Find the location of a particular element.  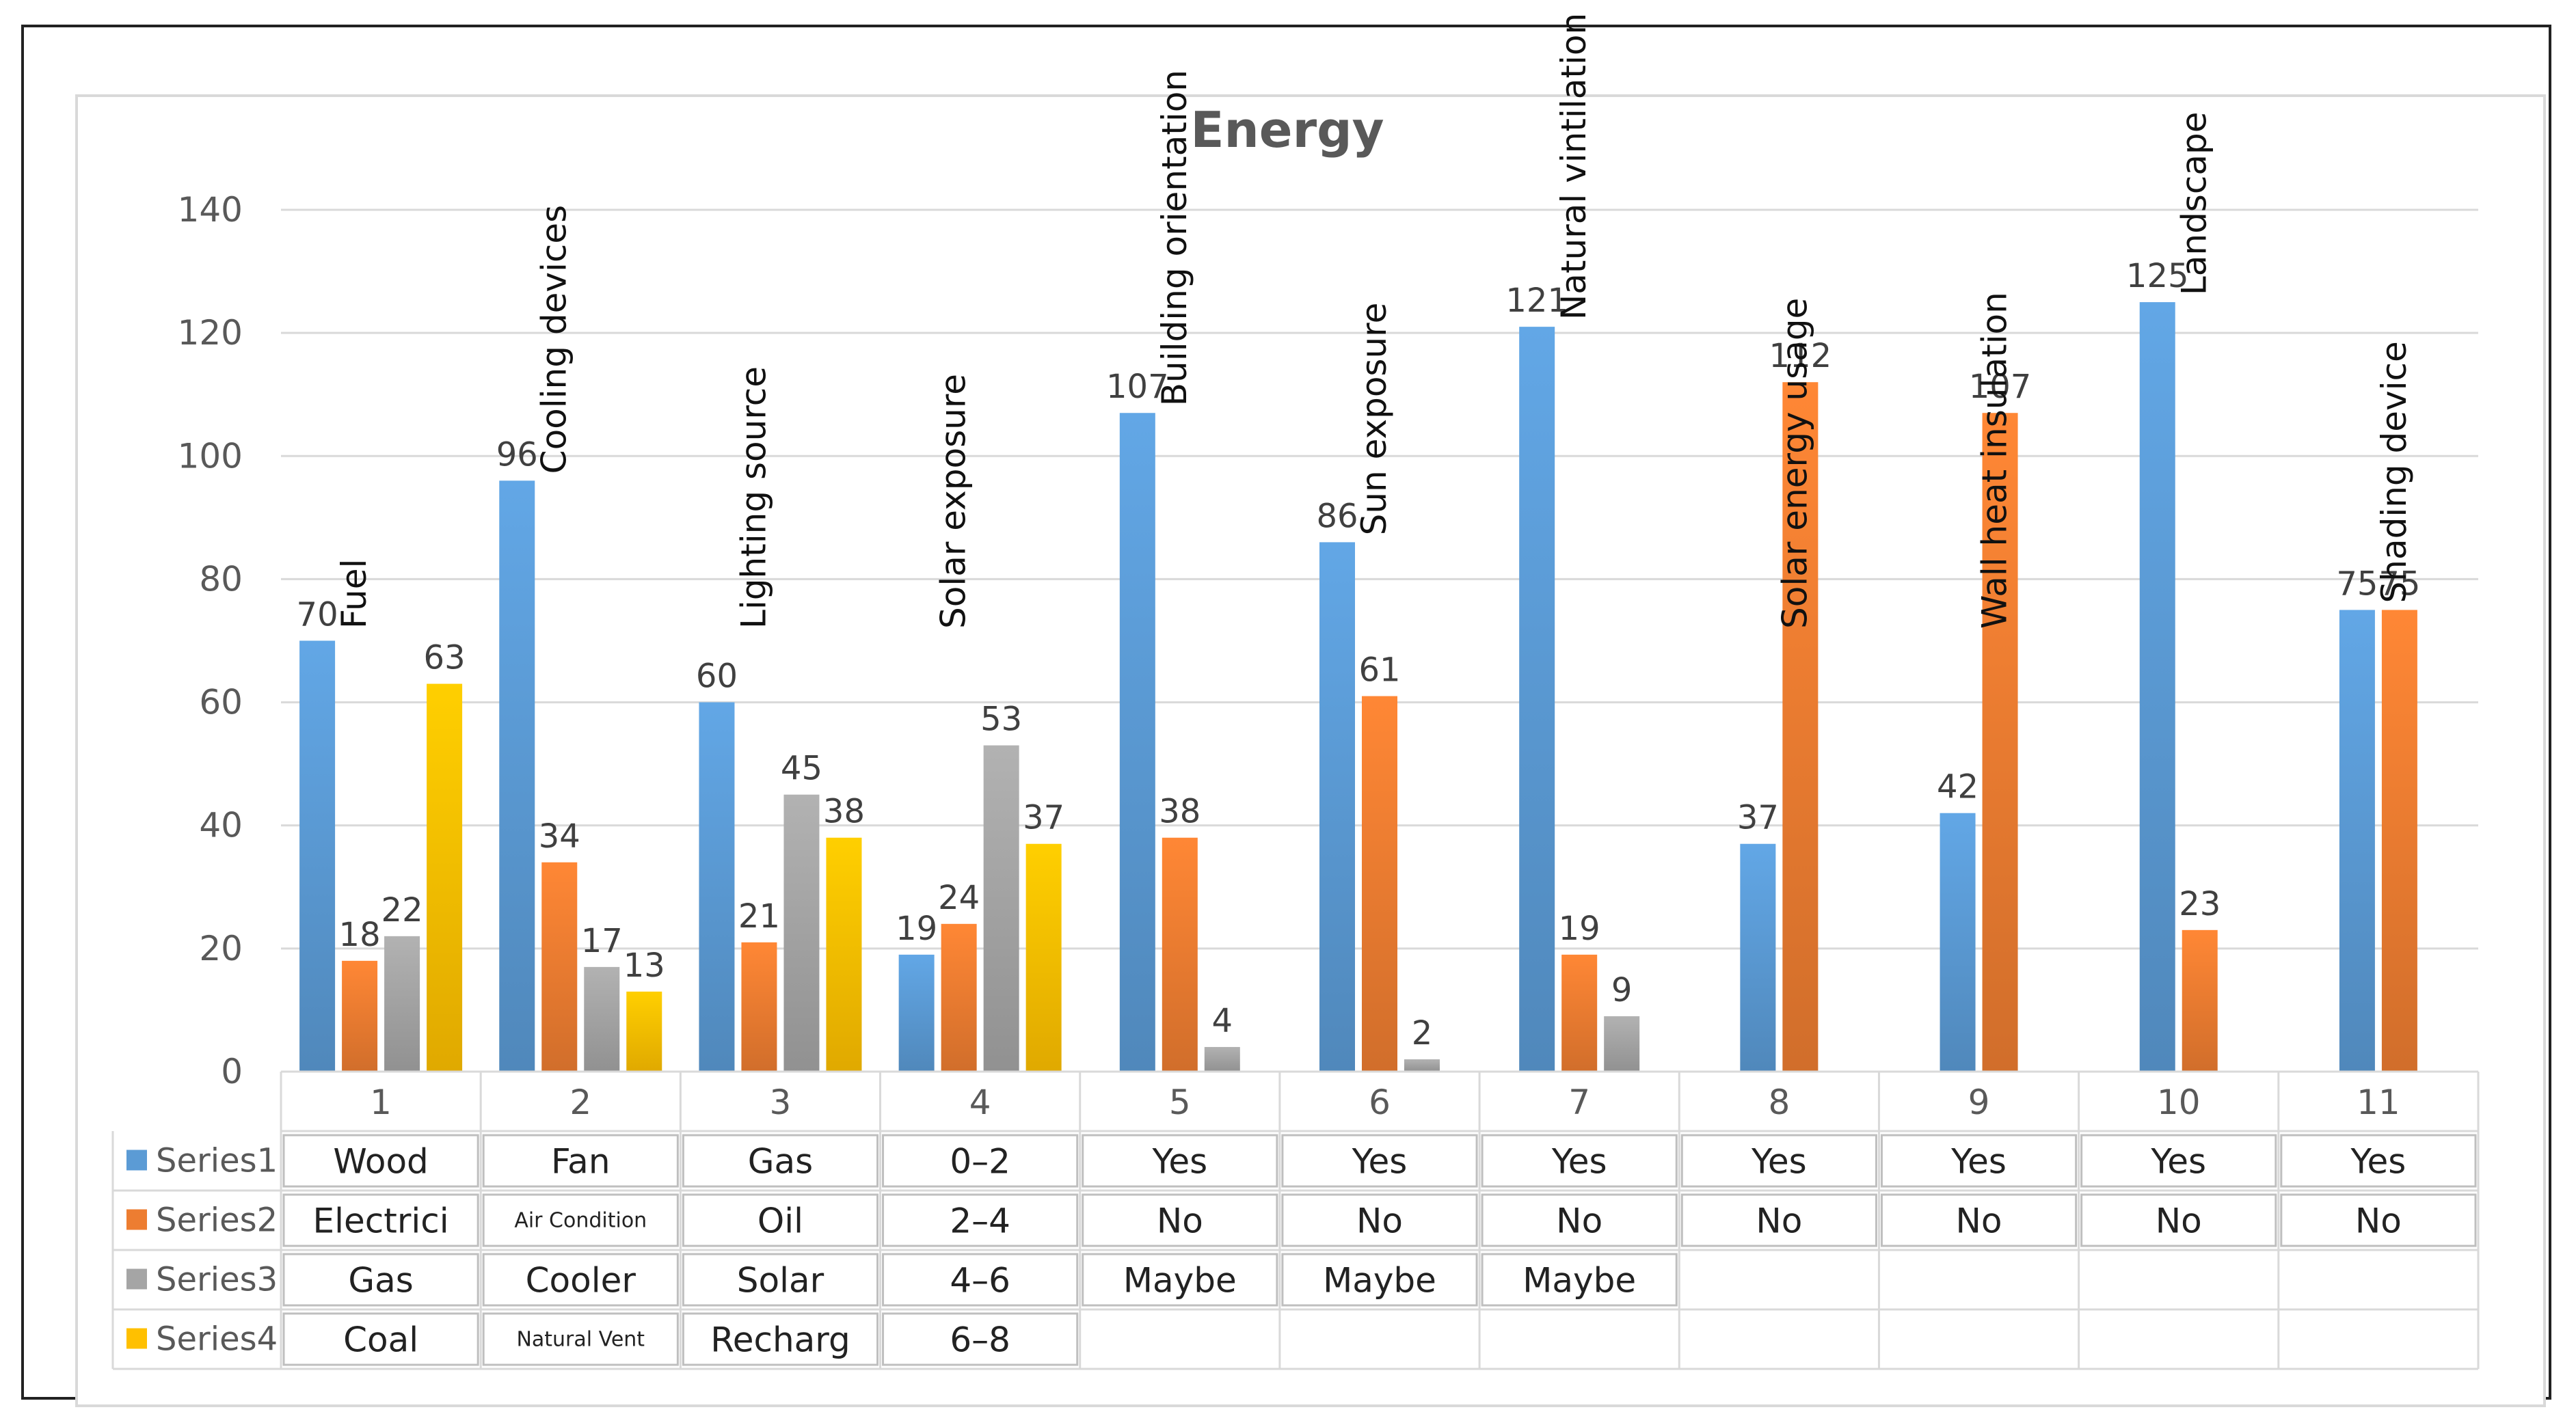

value-label: 63 is located at coordinates (445, 658).